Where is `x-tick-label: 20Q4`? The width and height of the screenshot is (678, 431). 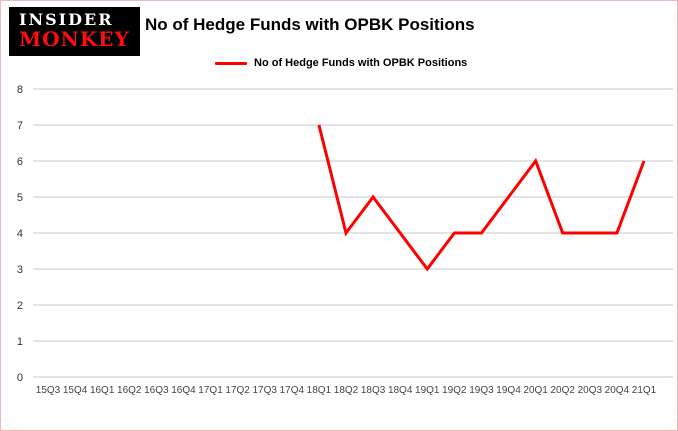
x-tick-label: 20Q4 is located at coordinates (617, 390).